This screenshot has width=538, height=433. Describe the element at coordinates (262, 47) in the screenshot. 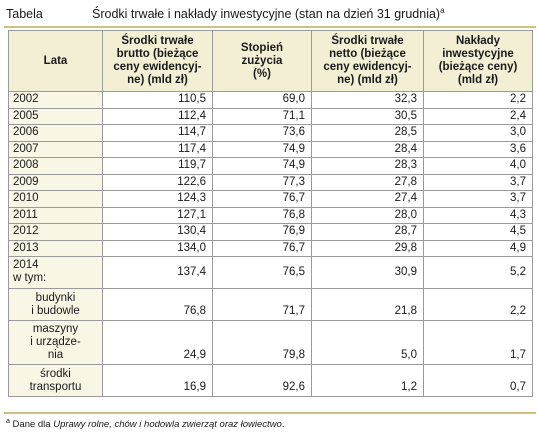

I see `cell-text-line: Stopień` at that location.